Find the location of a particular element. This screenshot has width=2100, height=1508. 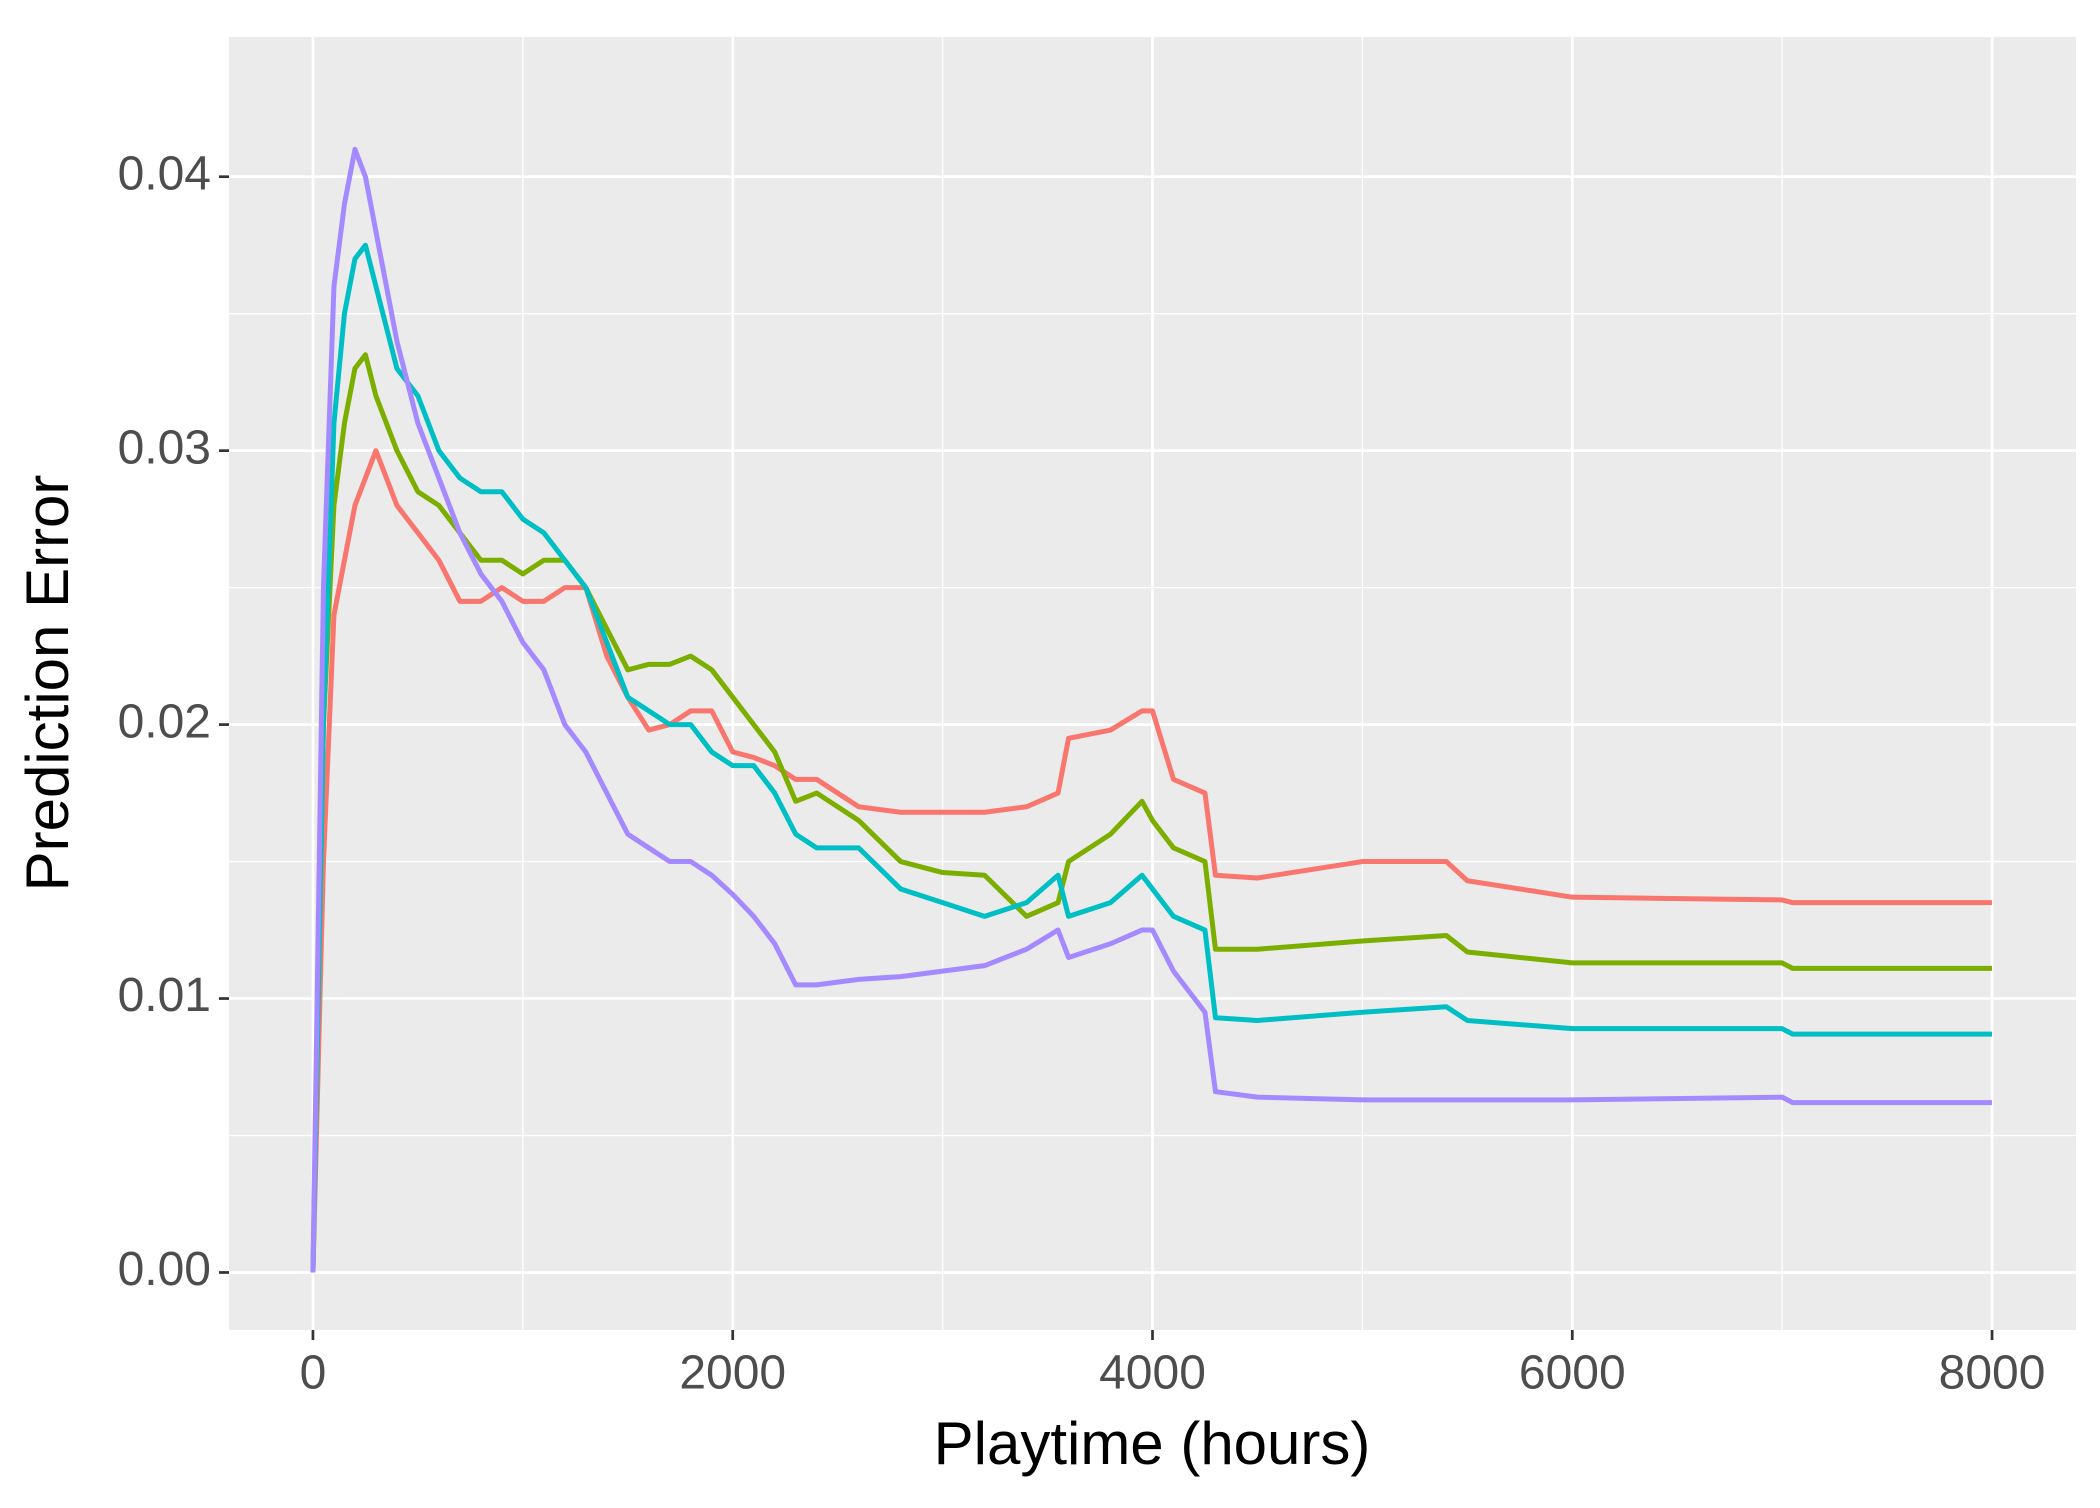

x-tick-label: 4000 is located at coordinates (1152, 1373).